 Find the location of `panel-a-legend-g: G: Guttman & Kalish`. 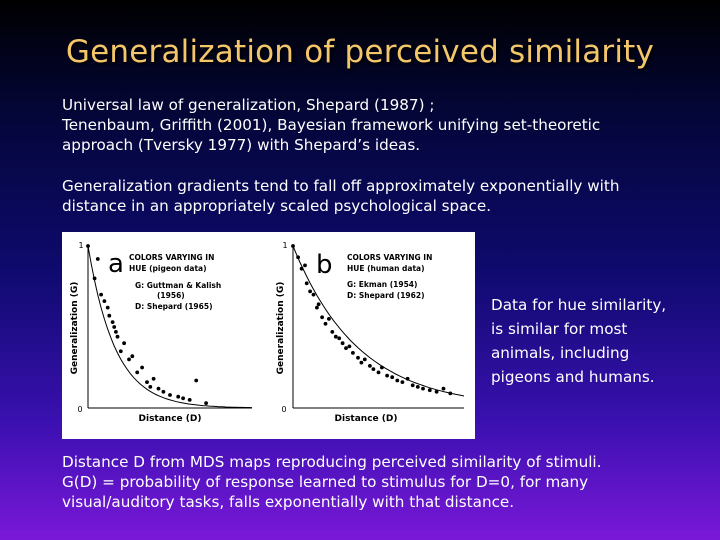

panel-a-legend-g: G: Guttman & Kalish is located at coordinates (178, 285).